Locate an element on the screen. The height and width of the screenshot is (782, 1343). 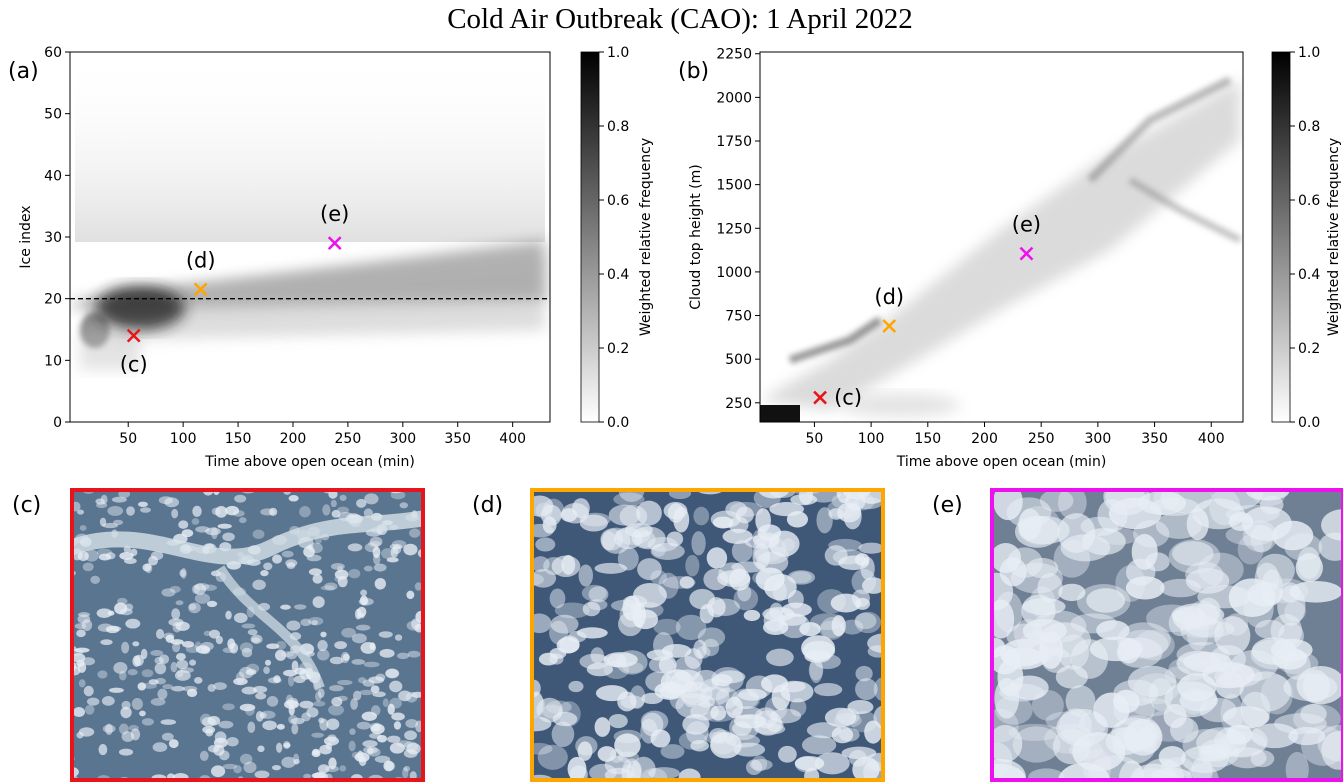
photo-border is located at coordinates (1166, 635).